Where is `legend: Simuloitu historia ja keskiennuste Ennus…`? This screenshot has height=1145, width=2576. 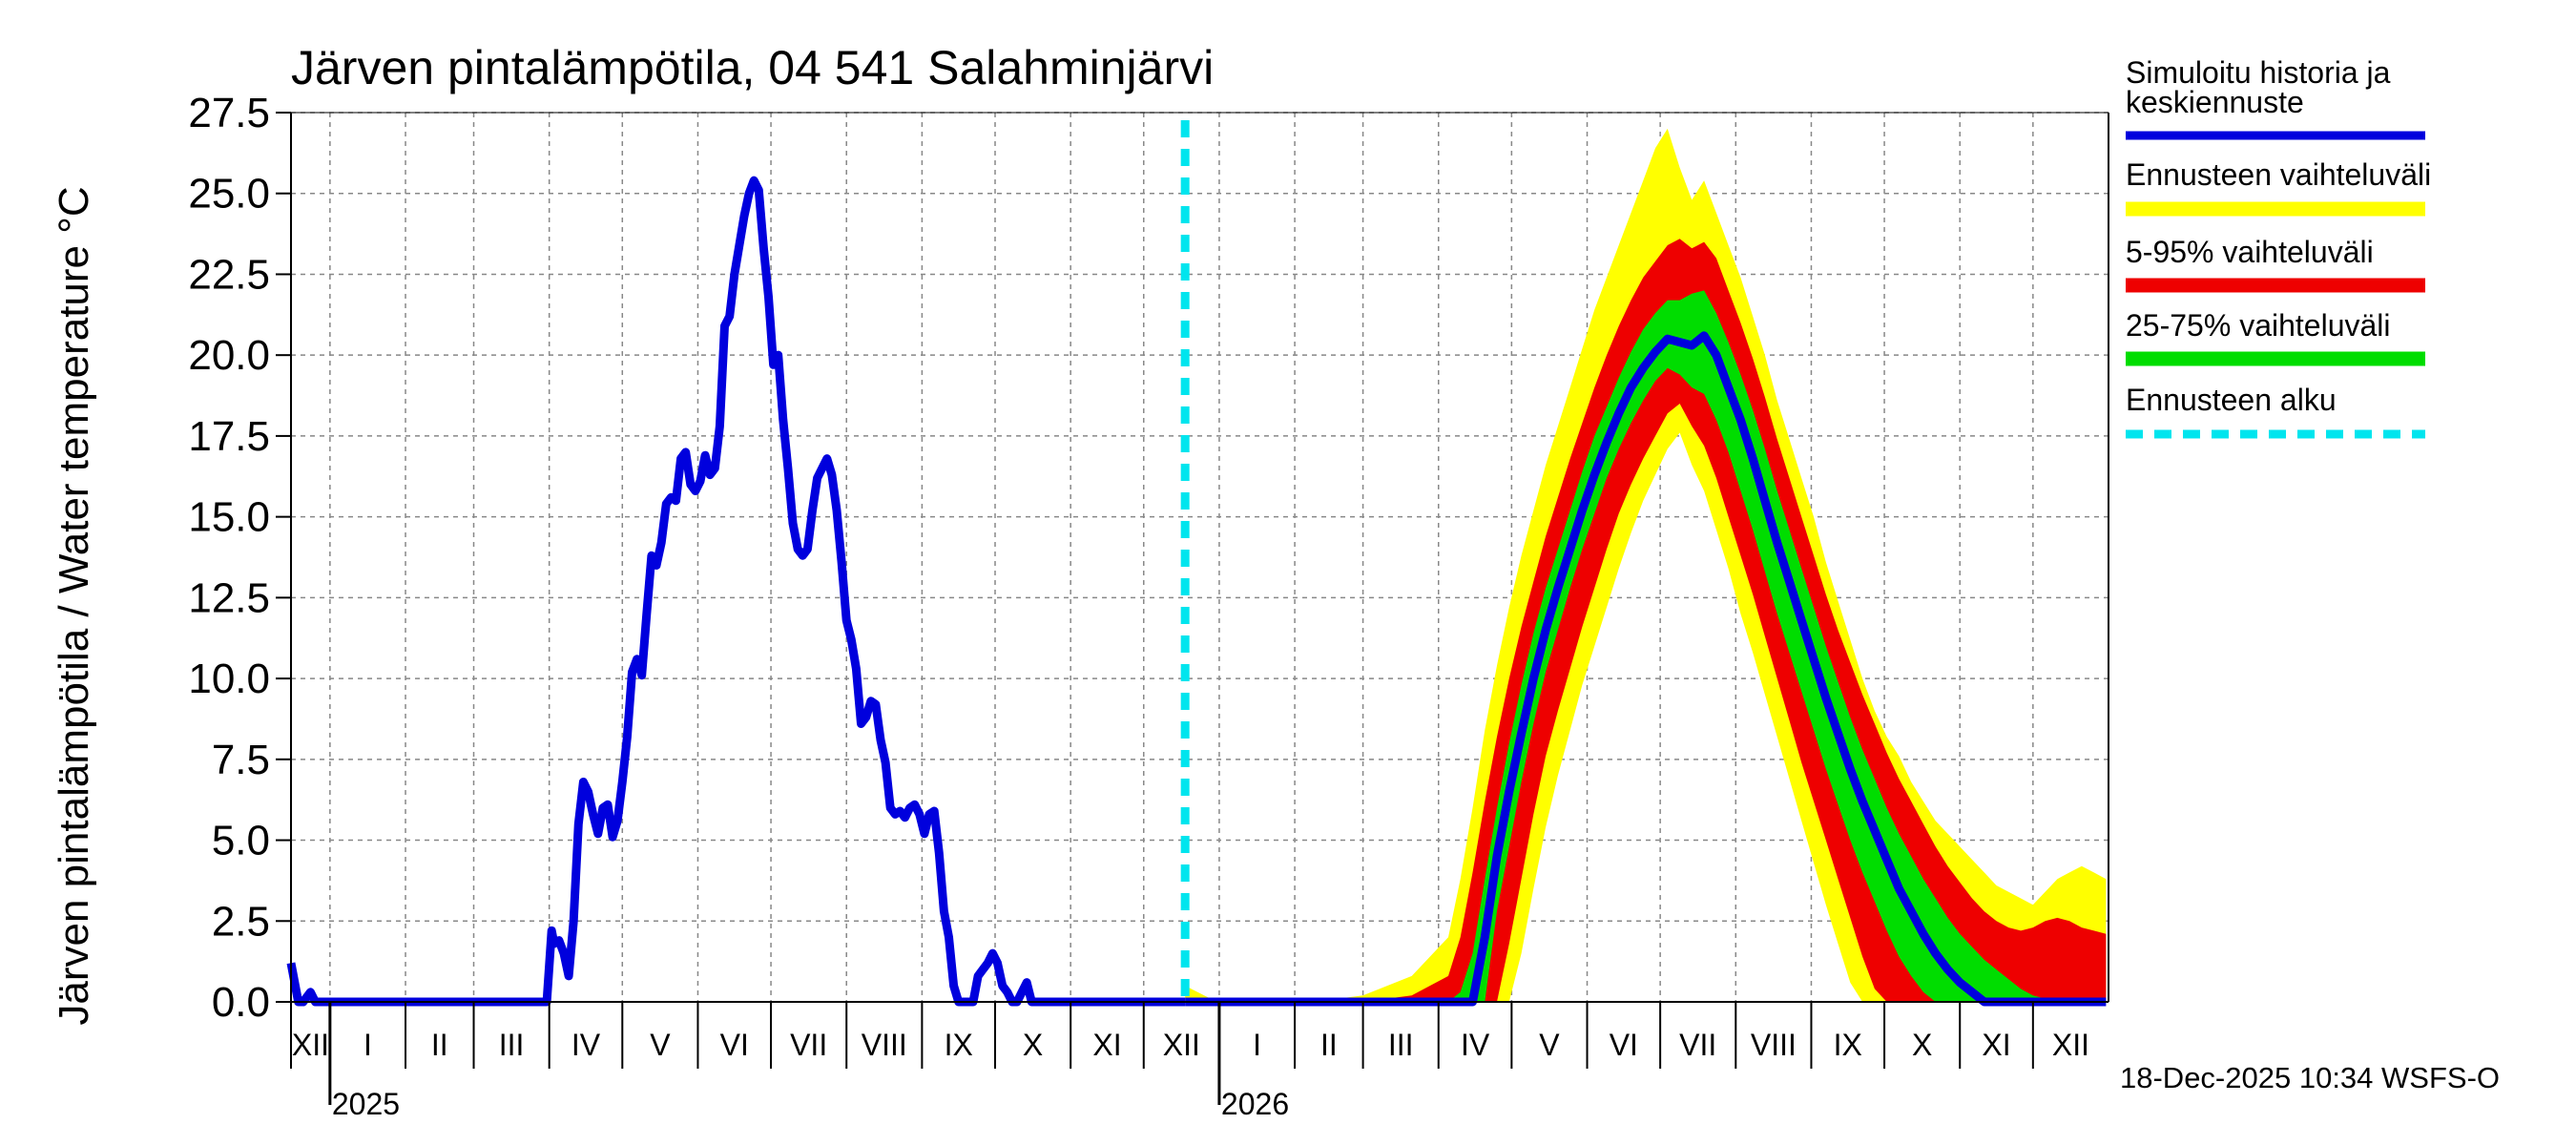 legend: Simuloitu historia ja keskiennuste Ennus… is located at coordinates (2278, 247).